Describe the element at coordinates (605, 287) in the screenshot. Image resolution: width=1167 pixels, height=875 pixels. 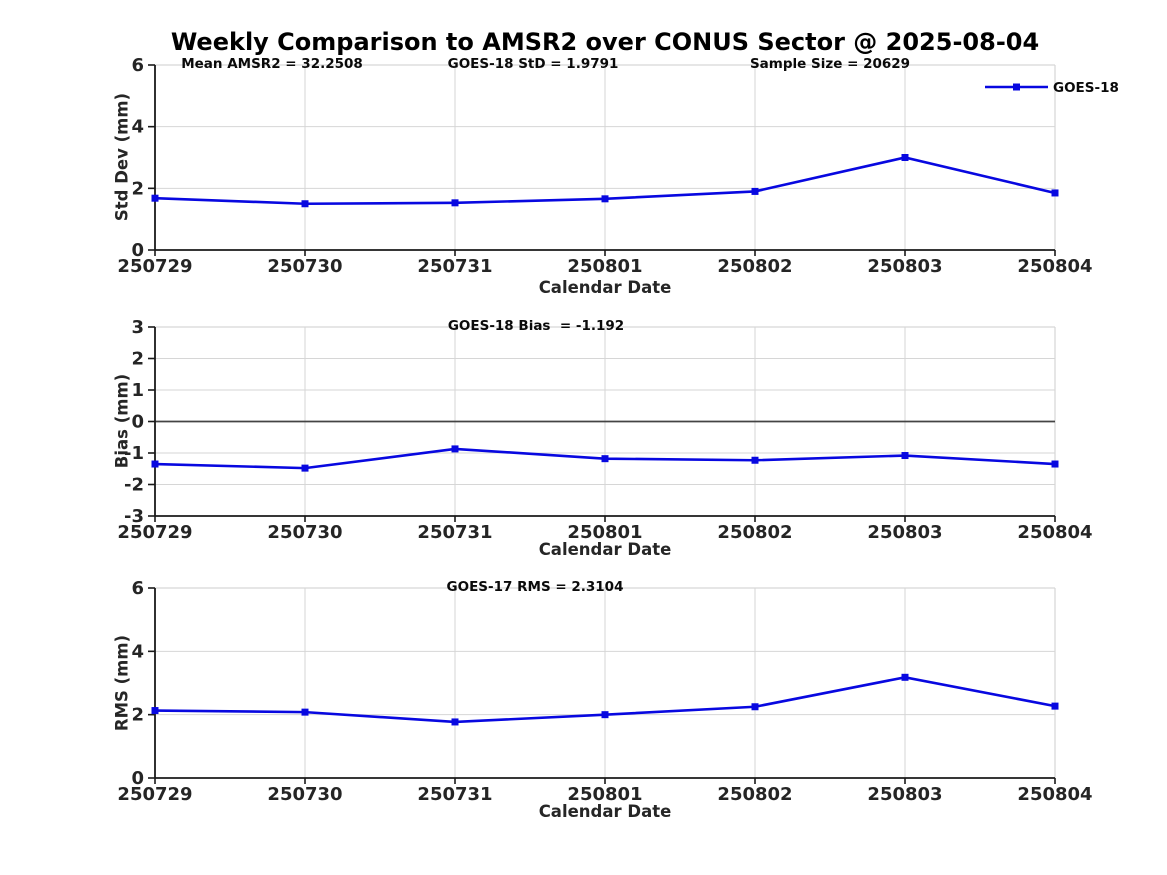
I see `x-axis-label-stddev: Calendar Date` at that location.